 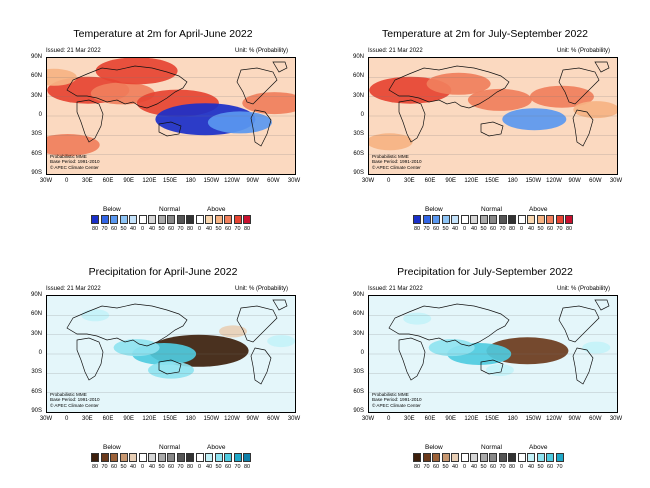 I want to click on legend-category-normal: Normal, so click(x=169, y=447).